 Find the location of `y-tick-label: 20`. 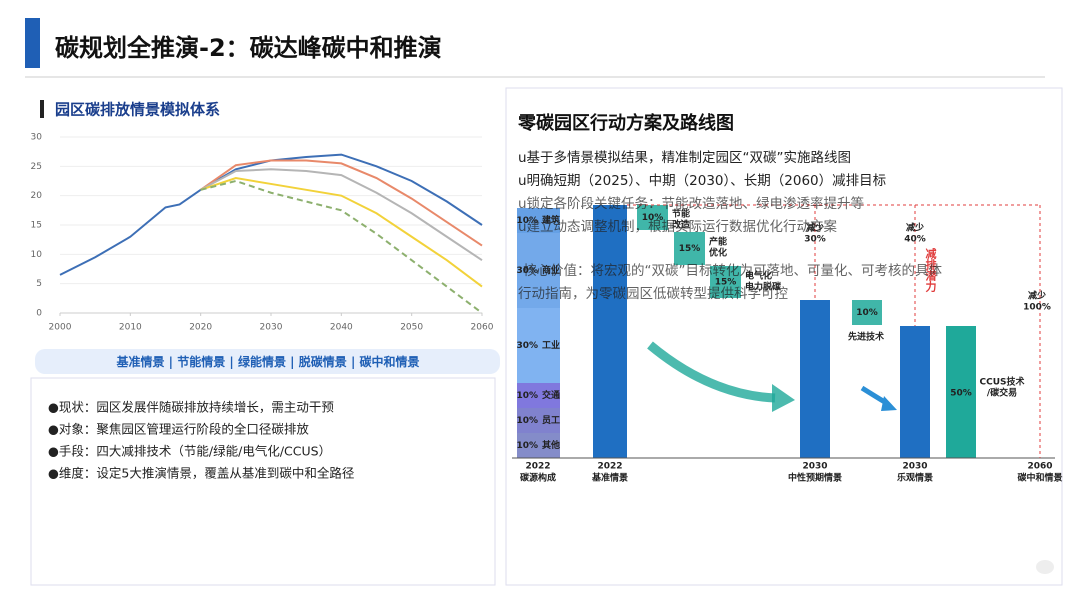

y-tick-label: 20 is located at coordinates (37, 196).